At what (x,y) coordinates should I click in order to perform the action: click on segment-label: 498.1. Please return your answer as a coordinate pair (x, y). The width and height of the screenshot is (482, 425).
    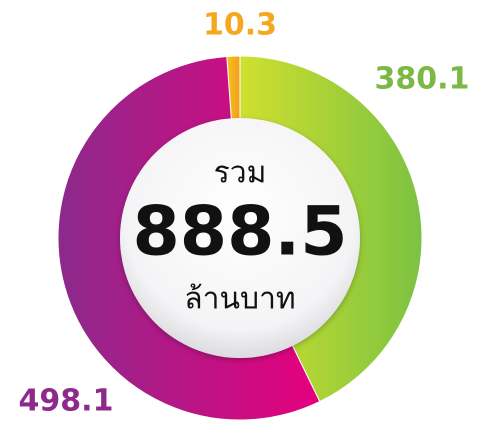
    Looking at the image, I should click on (66, 401).